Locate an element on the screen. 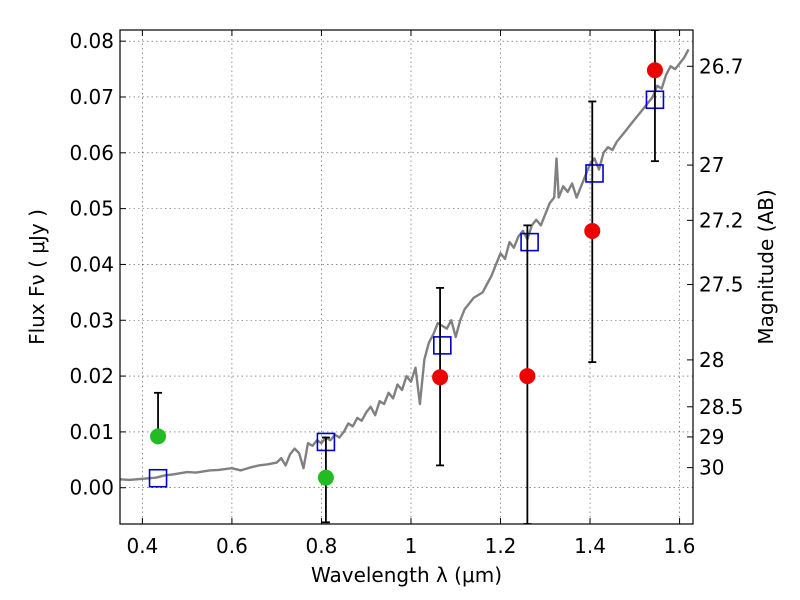 This screenshot has width=800, height=600. right-tick-label: 26.7 is located at coordinates (721, 66).